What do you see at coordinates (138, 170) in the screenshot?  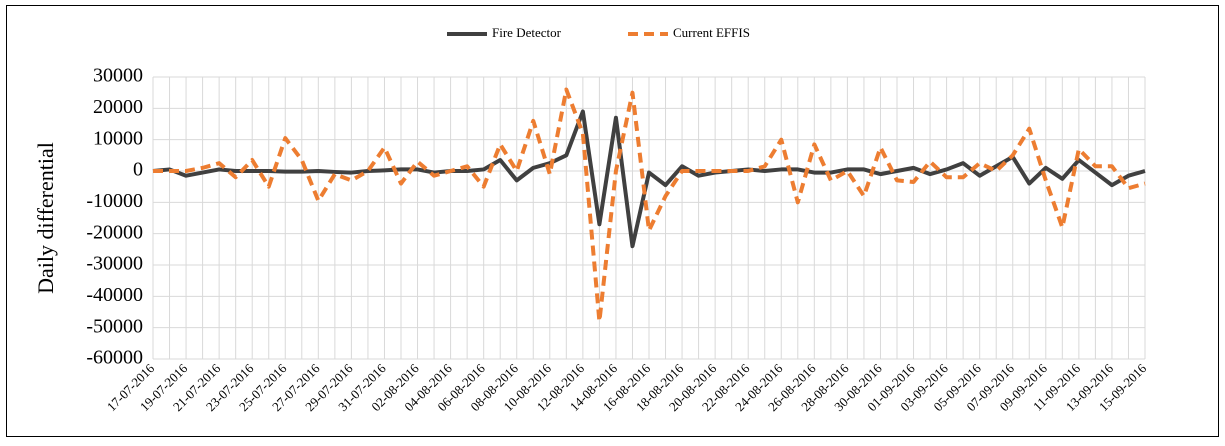 I see `y-tick-label: 0` at bounding box center [138, 170].